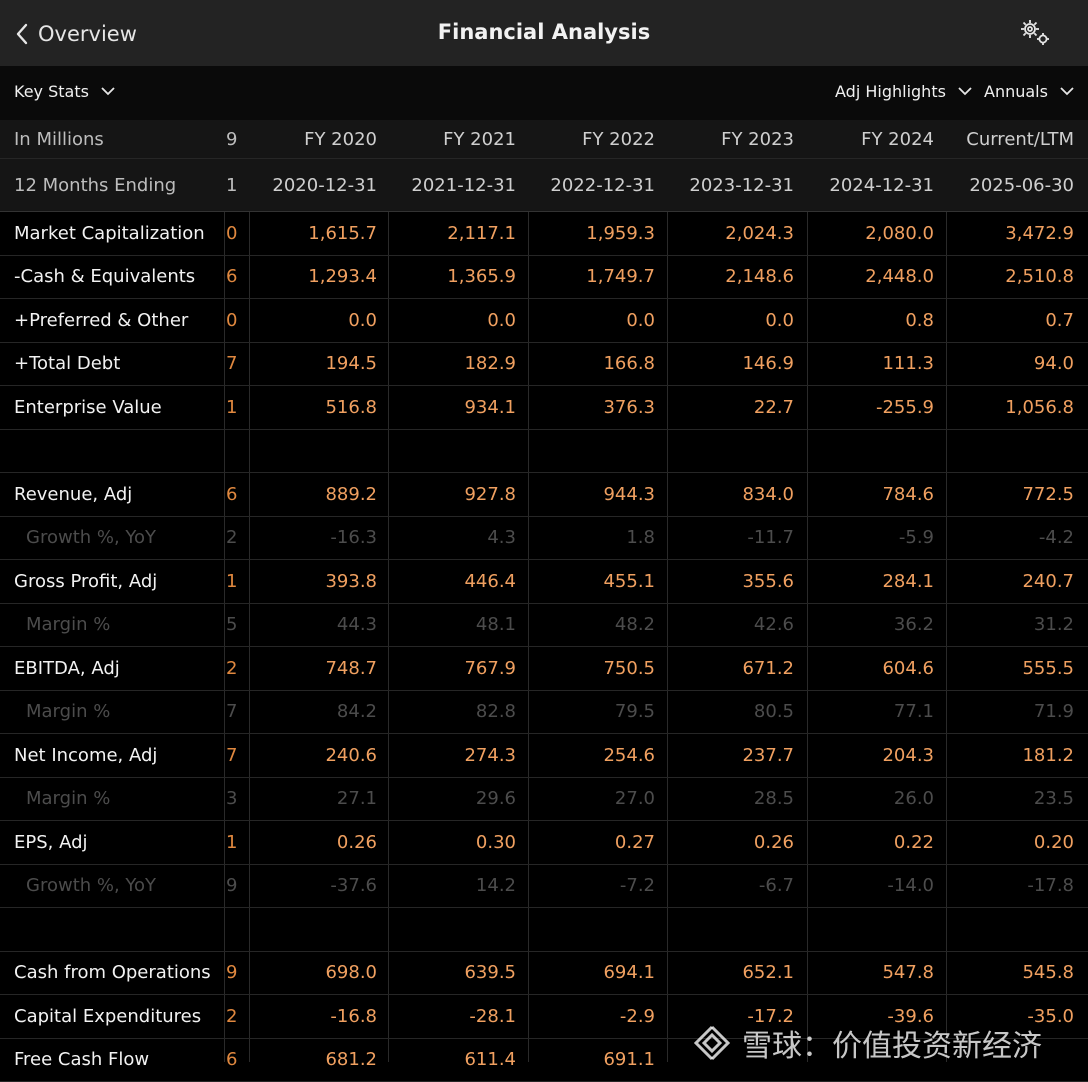 This screenshot has height=1082, width=1088. I want to click on key-stats-dropdown: Key Stats, so click(64, 91).